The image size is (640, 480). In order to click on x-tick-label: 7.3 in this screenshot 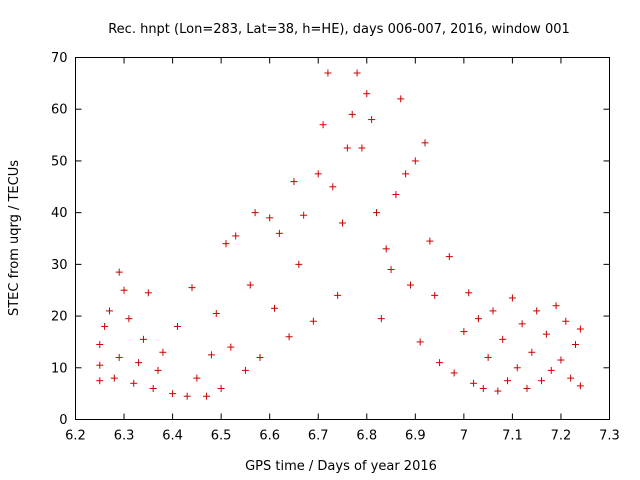, I will do `click(609, 436)`.